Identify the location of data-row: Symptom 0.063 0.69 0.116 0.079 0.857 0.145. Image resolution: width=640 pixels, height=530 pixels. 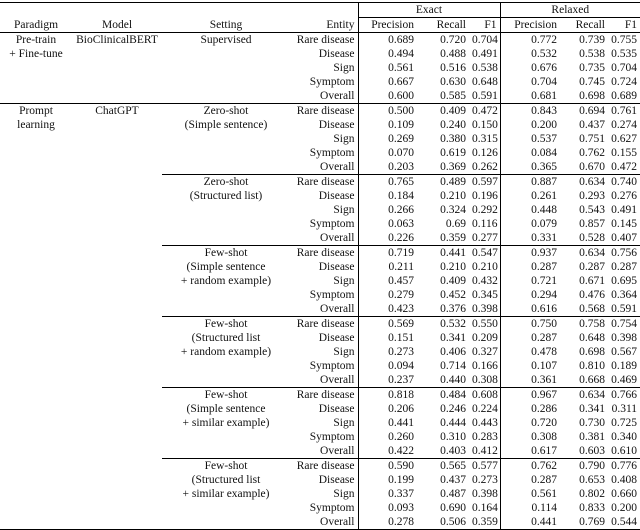
(320, 224).